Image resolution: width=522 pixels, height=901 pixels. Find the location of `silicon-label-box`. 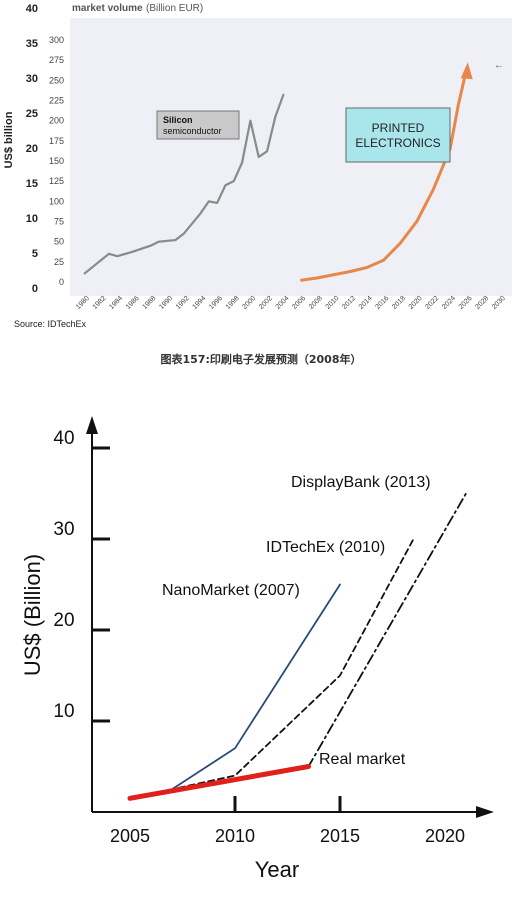

silicon-label-box is located at coordinates (198, 125).